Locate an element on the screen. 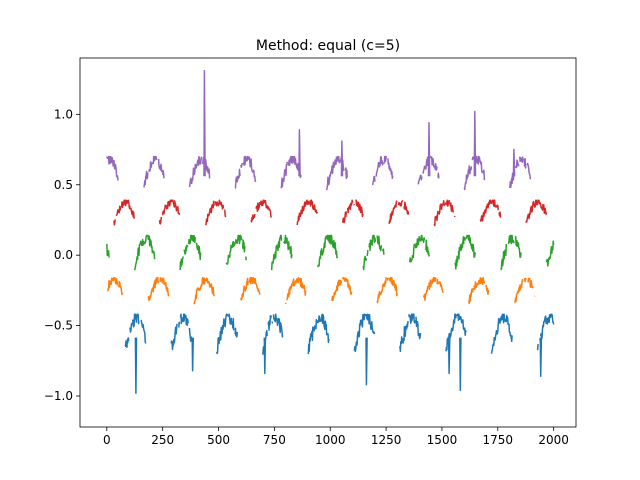 This screenshot has height=480, width=640. x-tick-label-5: 1250 is located at coordinates (386, 440).